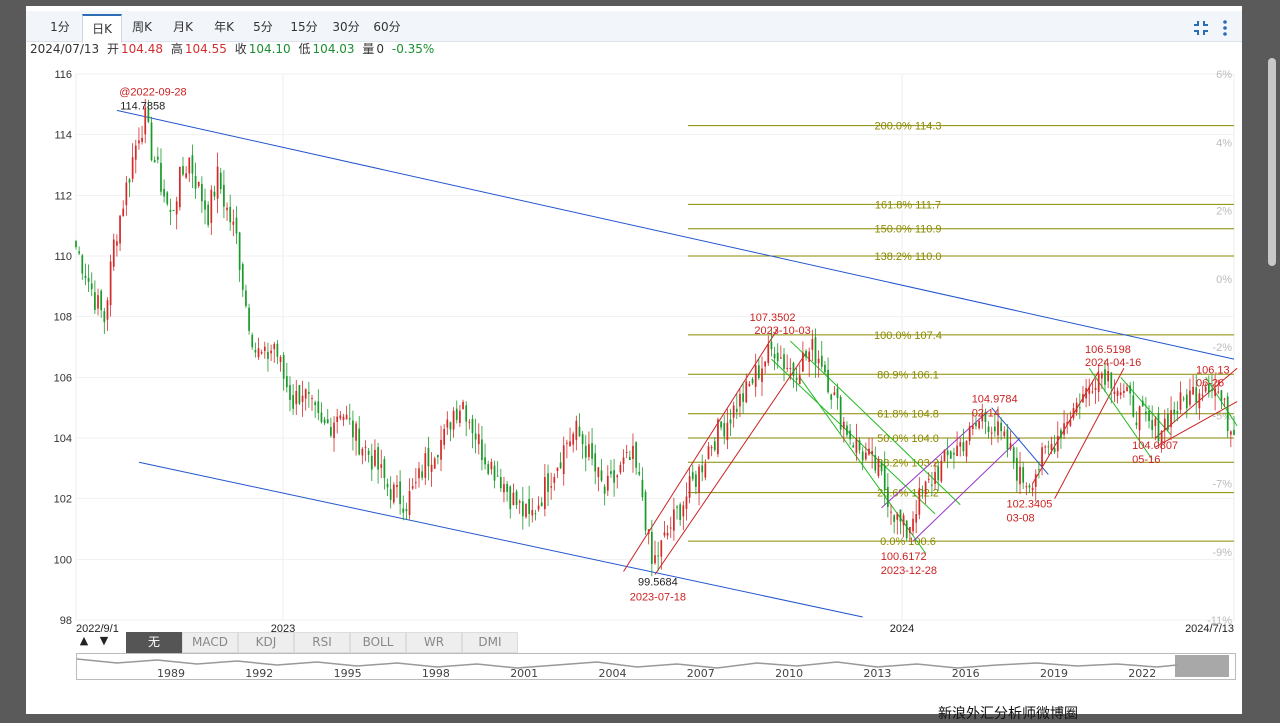 Image resolution: width=1280 pixels, height=723 pixels. What do you see at coordinates (1202, 666) in the screenshot?
I see `navigator-handle` at bounding box center [1202, 666].